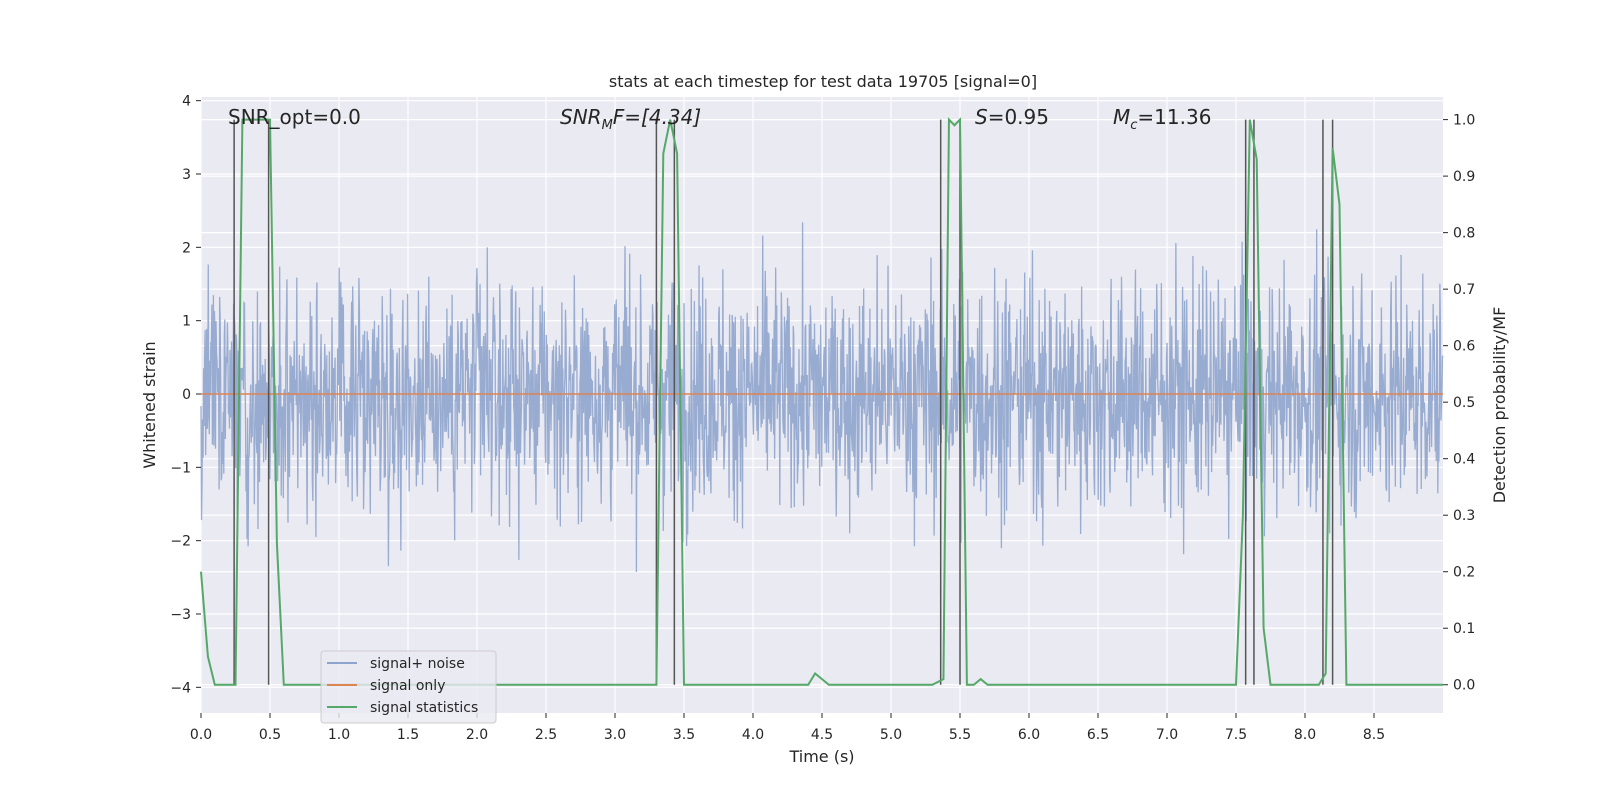  I want to click on annotation-snr-mf-tail: F=[4.34], so click(657, 117).